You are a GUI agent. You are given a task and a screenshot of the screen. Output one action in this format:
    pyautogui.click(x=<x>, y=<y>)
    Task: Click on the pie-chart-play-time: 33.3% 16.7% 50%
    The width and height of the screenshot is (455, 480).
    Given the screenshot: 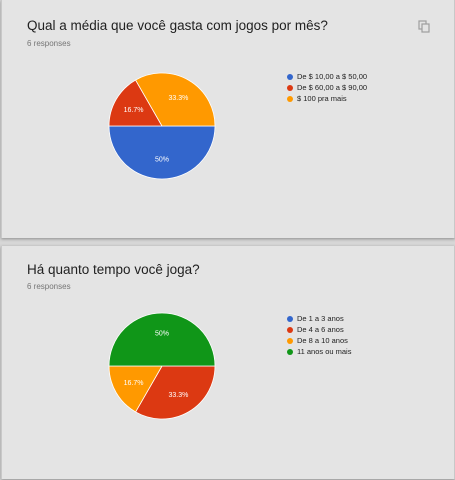 What is the action you would take?
    pyautogui.click(x=162, y=366)
    